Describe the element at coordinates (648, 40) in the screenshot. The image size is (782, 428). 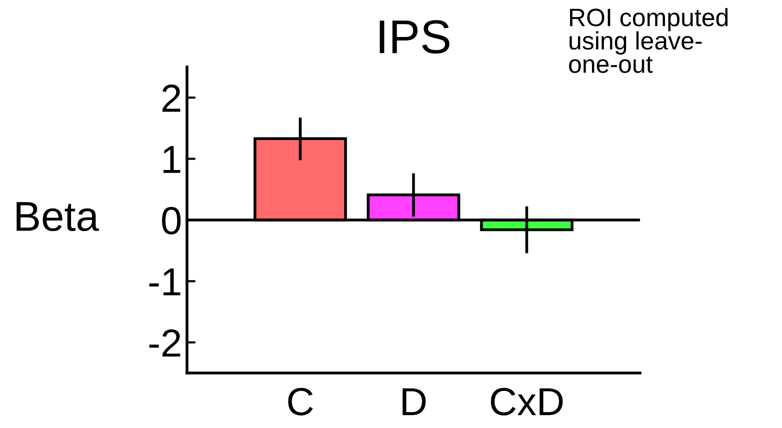
I see `annotation: ROI computed using leave- one-out` at that location.